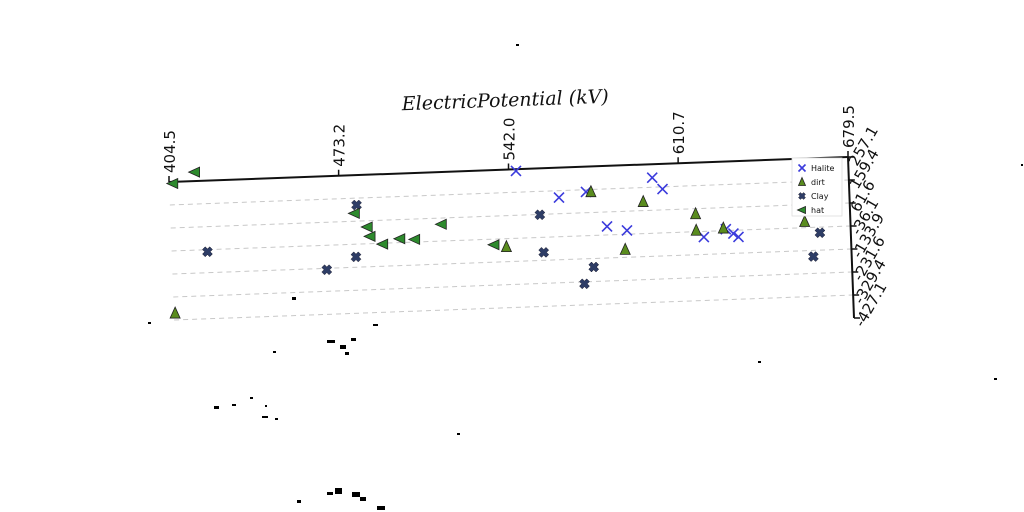  I want to click on x-tick-label: 404.5, so click(170, 151).